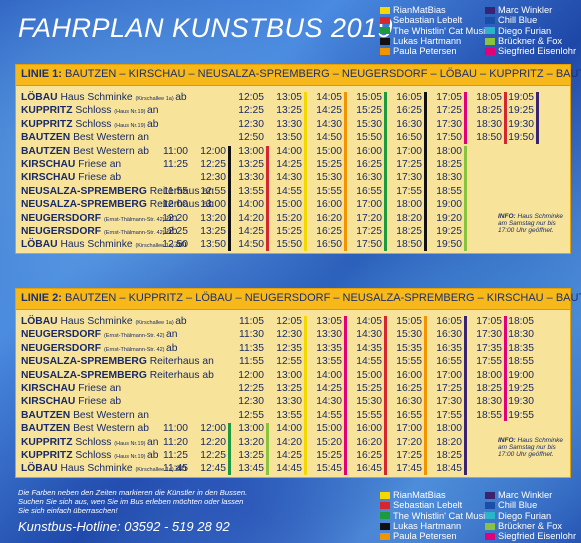 This screenshot has width=581, height=543. What do you see at coordinates (251, 469) in the screenshot?
I see `line2-time: 13:45` at bounding box center [251, 469].